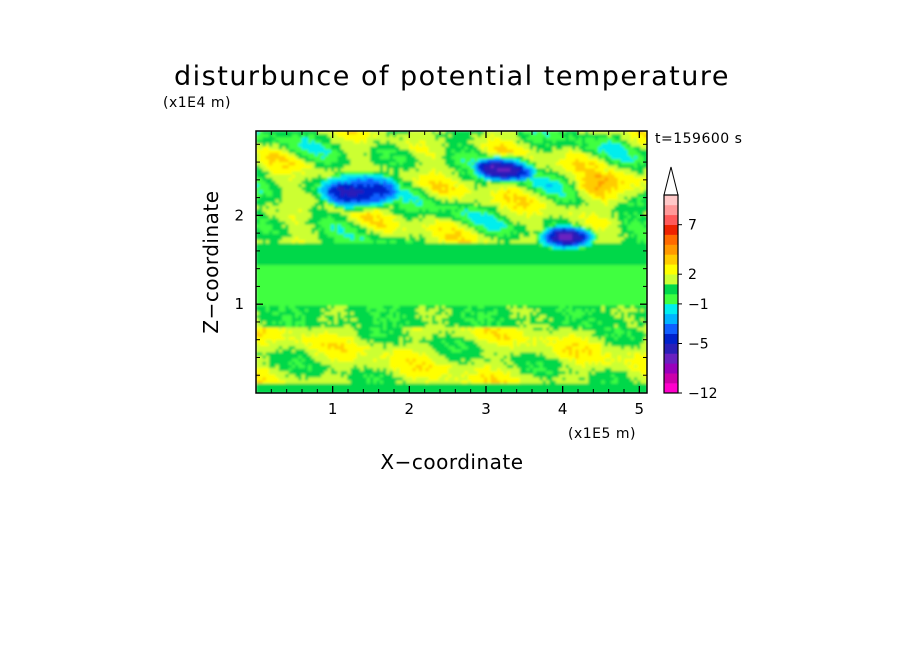 The height and width of the screenshot is (654, 904). What do you see at coordinates (197, 103) in the screenshot?
I see `y-multiplier: (x1E4 m)` at bounding box center [197, 103].